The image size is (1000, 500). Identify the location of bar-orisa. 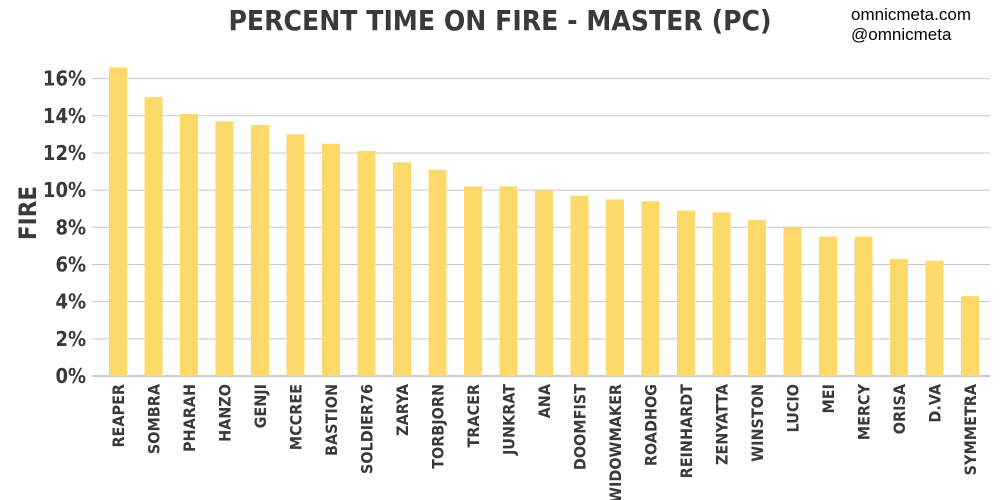
(899, 317).